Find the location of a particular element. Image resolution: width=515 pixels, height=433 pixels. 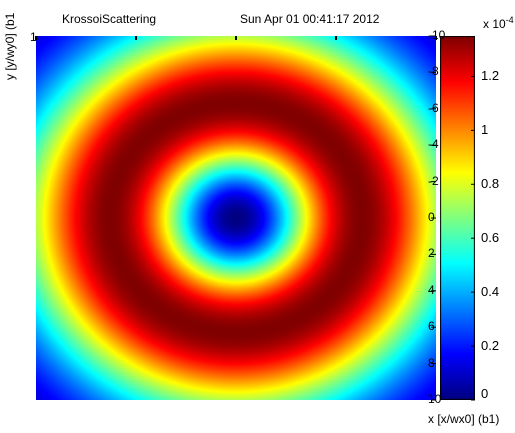

y-tick-label: 10 is located at coordinates (435, 399).